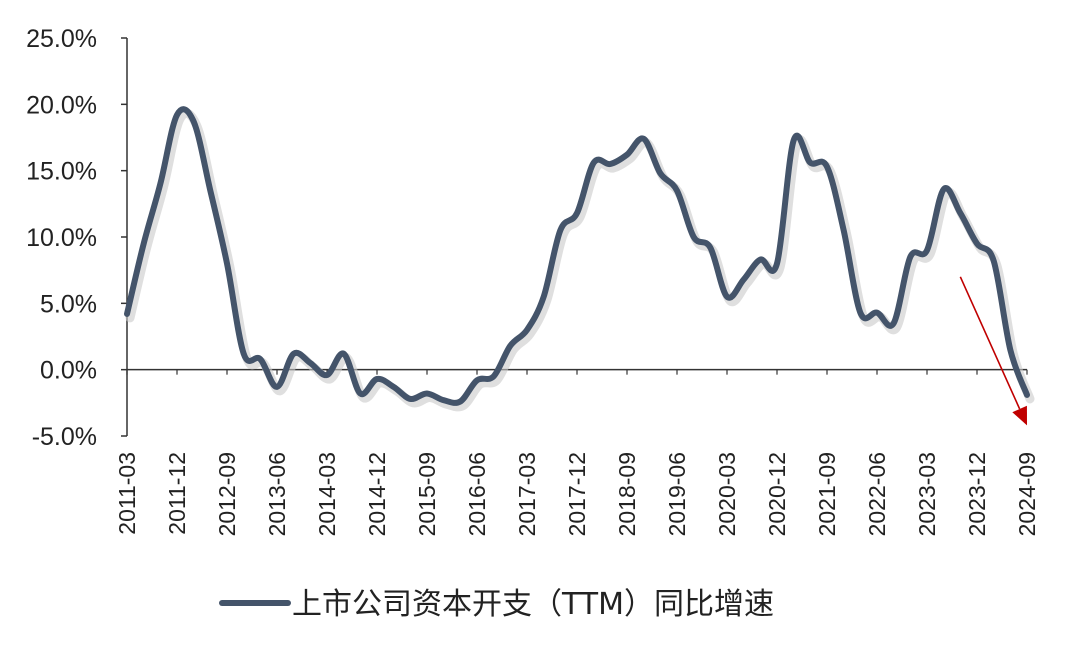  Describe the element at coordinates (61, 238) in the screenshot. I see `y-tick-label: 10.0%` at that location.